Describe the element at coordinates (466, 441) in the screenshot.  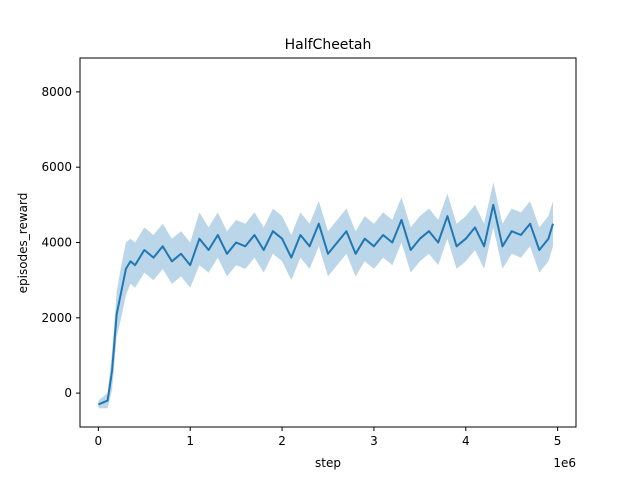
I see `x-tick-label: 4` at that location.